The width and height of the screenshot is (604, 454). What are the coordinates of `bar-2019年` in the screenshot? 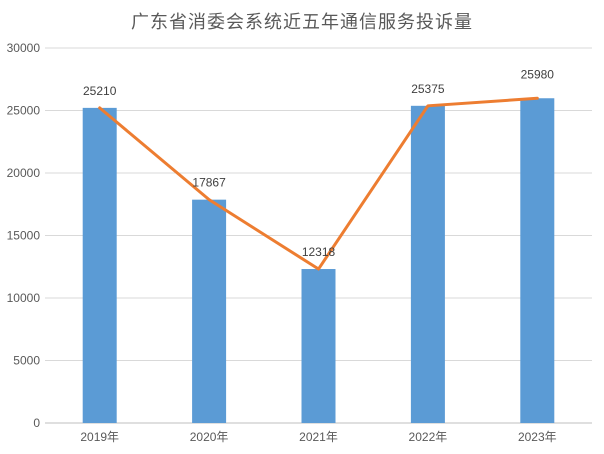 It's located at (99, 265).